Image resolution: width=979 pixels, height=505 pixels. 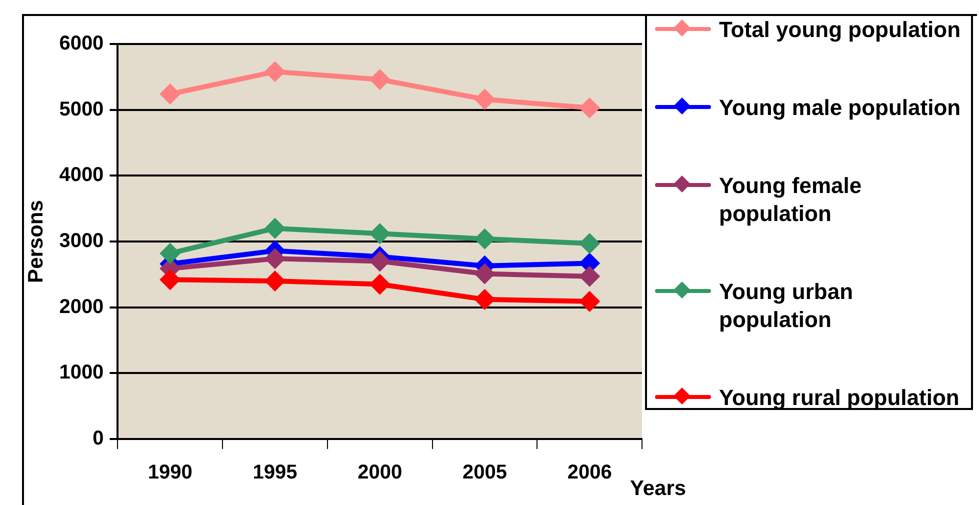 I want to click on x-tick-label: 1990, so click(x=170, y=473).